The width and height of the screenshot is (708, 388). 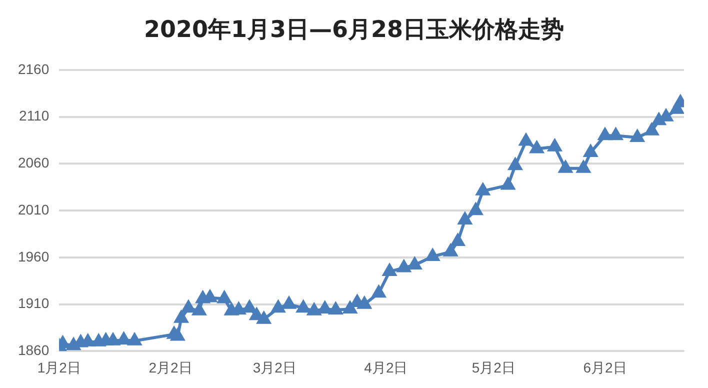 What do you see at coordinates (386, 367) in the screenshot?
I see `x-tick-label: 4月2日` at bounding box center [386, 367].